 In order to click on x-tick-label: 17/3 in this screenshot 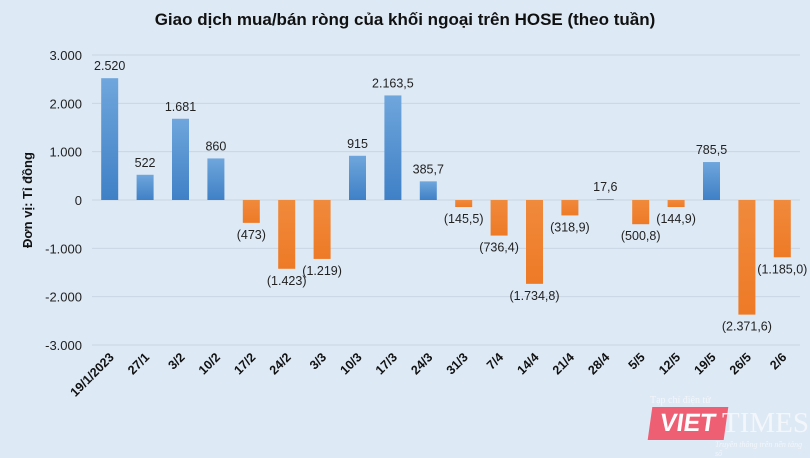, I will do `click(386, 363)`.